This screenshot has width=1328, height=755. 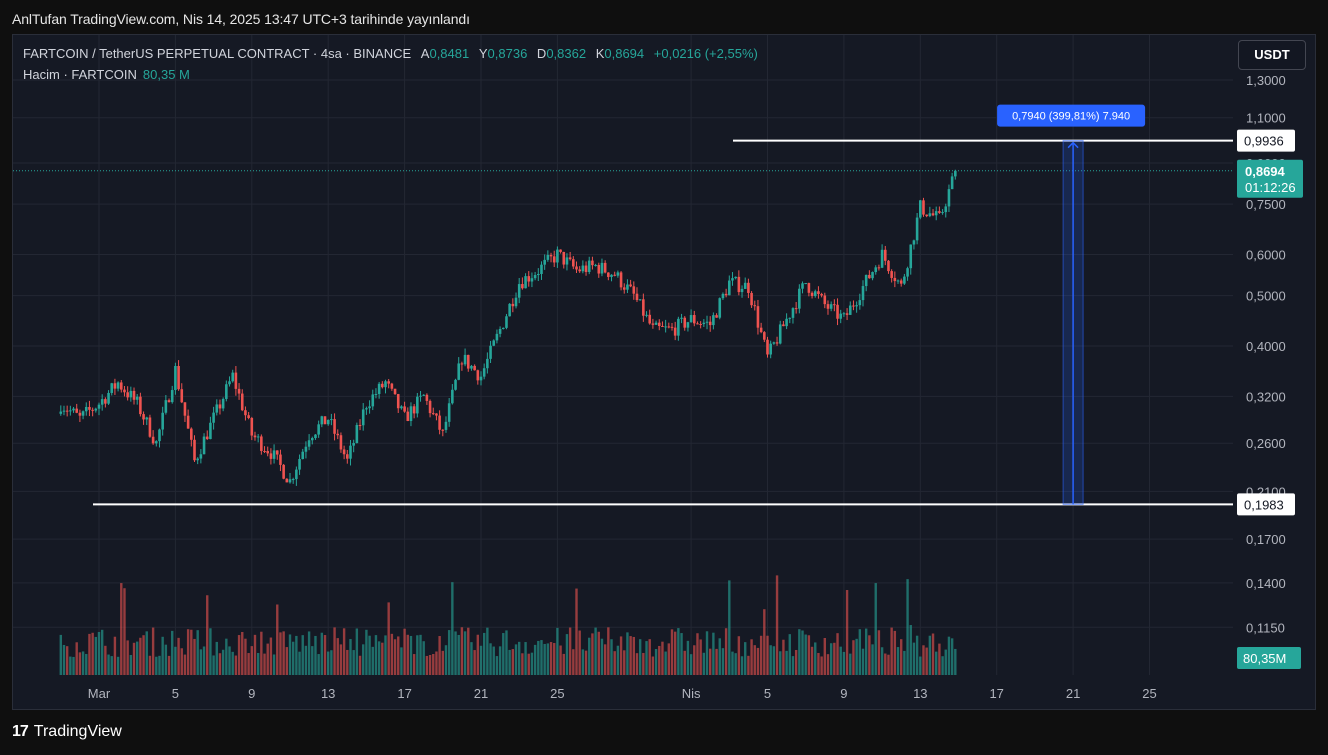 What do you see at coordinates (1269, 658) in the screenshot?
I see `last-volume-label: 80,35M` at bounding box center [1269, 658].